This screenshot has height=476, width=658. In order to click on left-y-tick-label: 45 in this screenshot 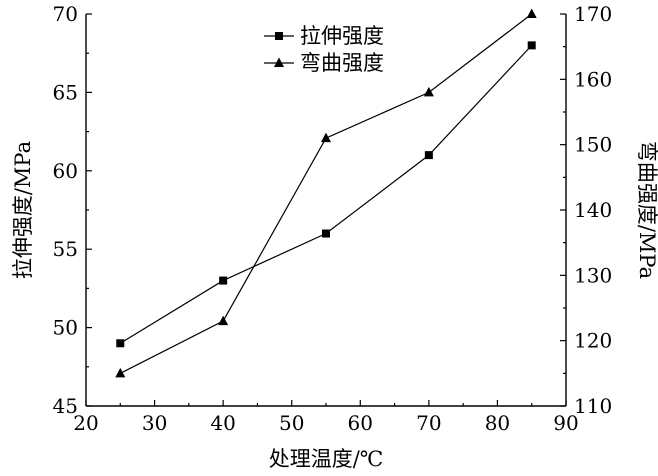, I will do `click(65, 406)`.